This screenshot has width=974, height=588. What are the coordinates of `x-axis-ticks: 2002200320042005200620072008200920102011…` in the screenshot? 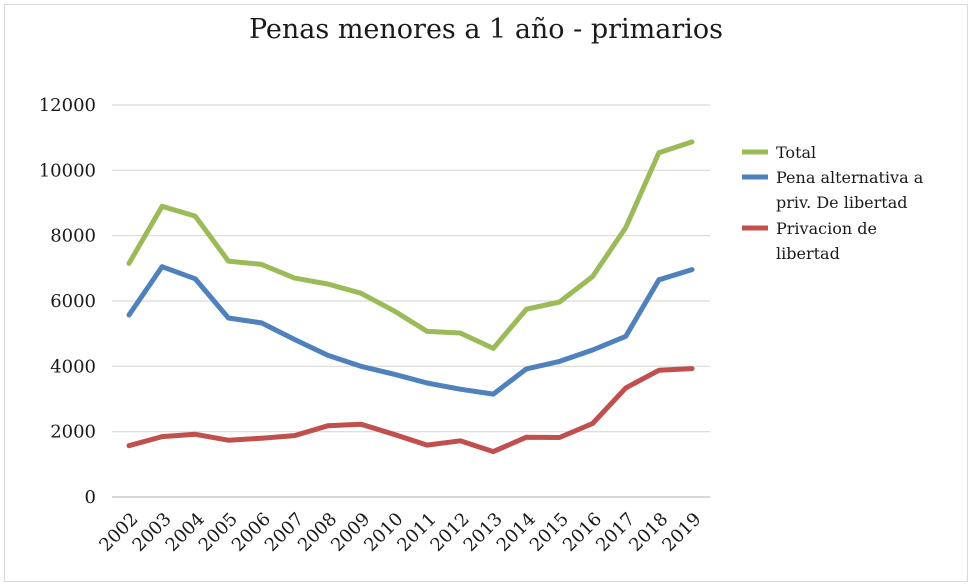 It's located at (400, 532).